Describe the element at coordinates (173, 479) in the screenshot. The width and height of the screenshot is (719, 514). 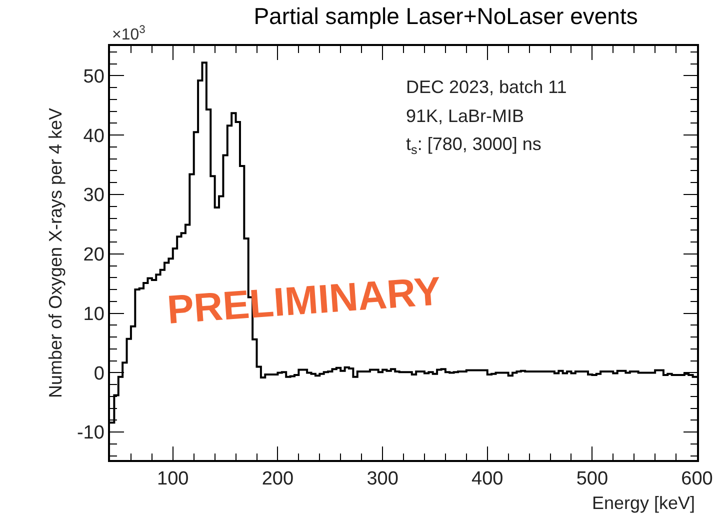
I see `x-tick-label: 100` at that location.